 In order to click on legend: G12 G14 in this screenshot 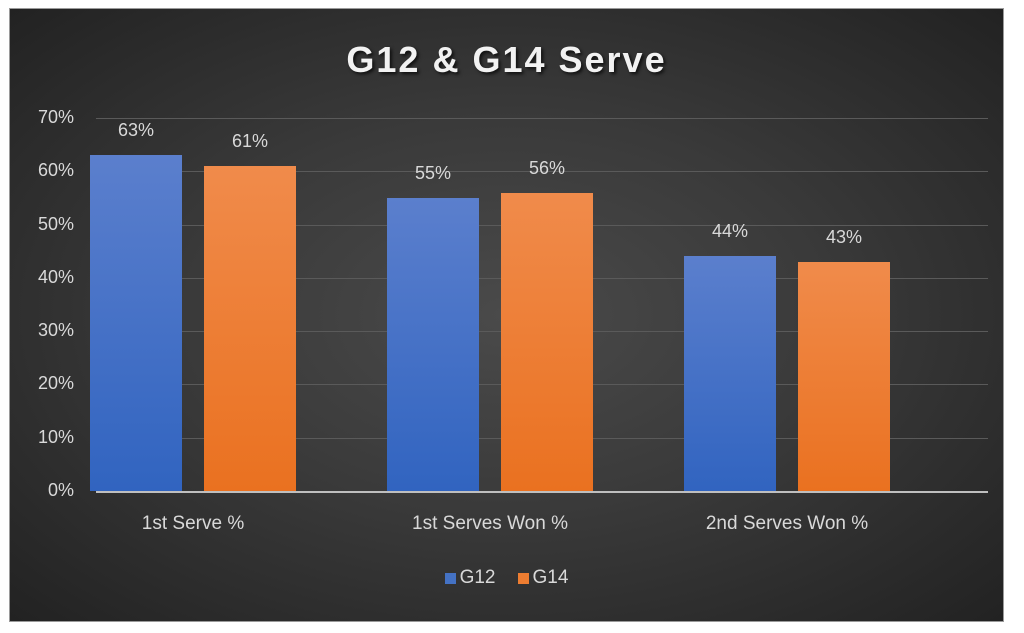, I will do `click(506, 578)`.